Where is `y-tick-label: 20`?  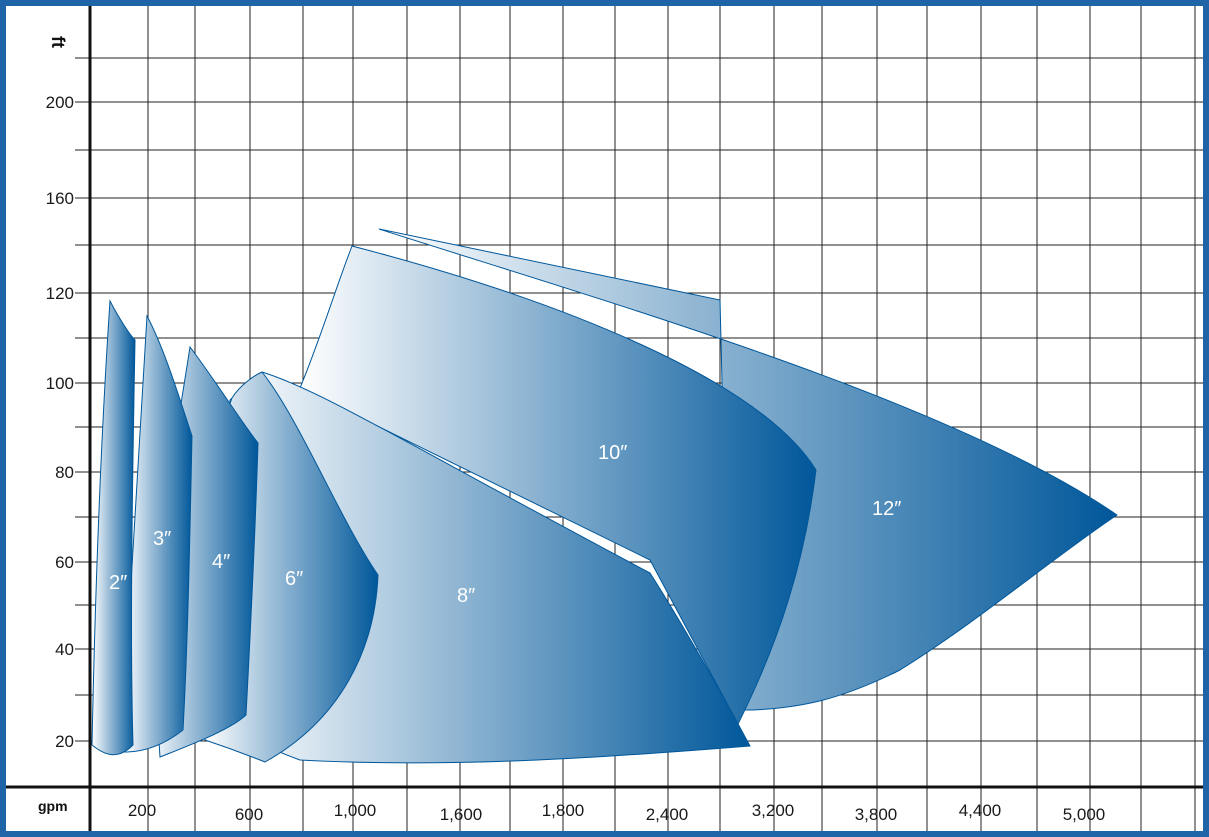
y-tick-label: 20 is located at coordinates (64, 741).